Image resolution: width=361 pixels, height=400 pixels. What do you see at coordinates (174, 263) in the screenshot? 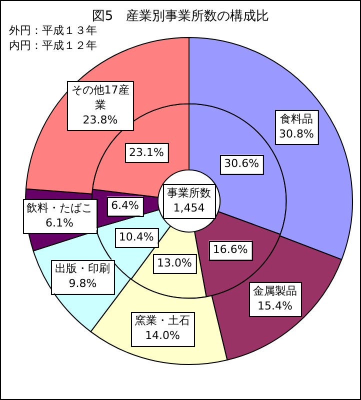
I see `data-label: 13.0%` at bounding box center [174, 263].